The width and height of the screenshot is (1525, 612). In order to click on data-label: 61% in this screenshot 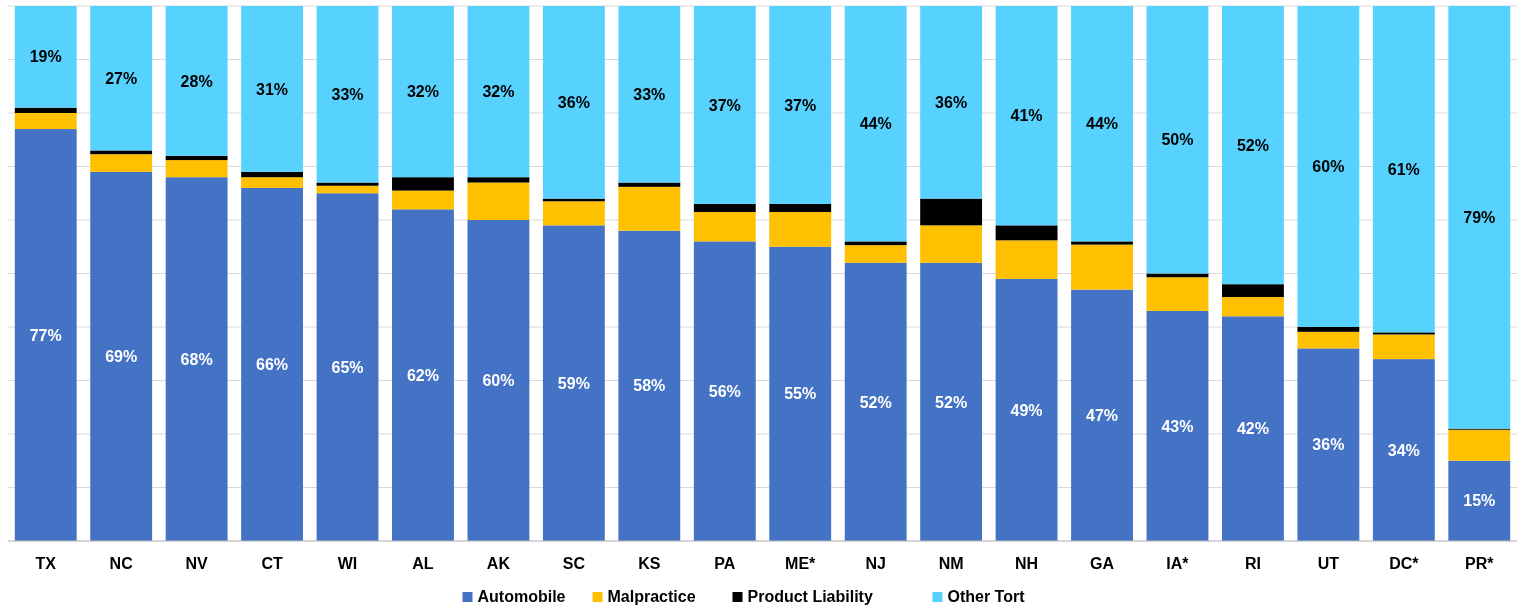, I will do `click(1403, 169)`.